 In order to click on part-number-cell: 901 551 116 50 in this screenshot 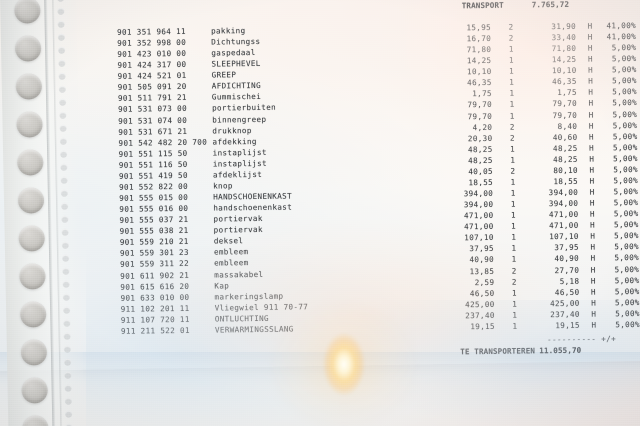, I will do `click(153, 164)`.